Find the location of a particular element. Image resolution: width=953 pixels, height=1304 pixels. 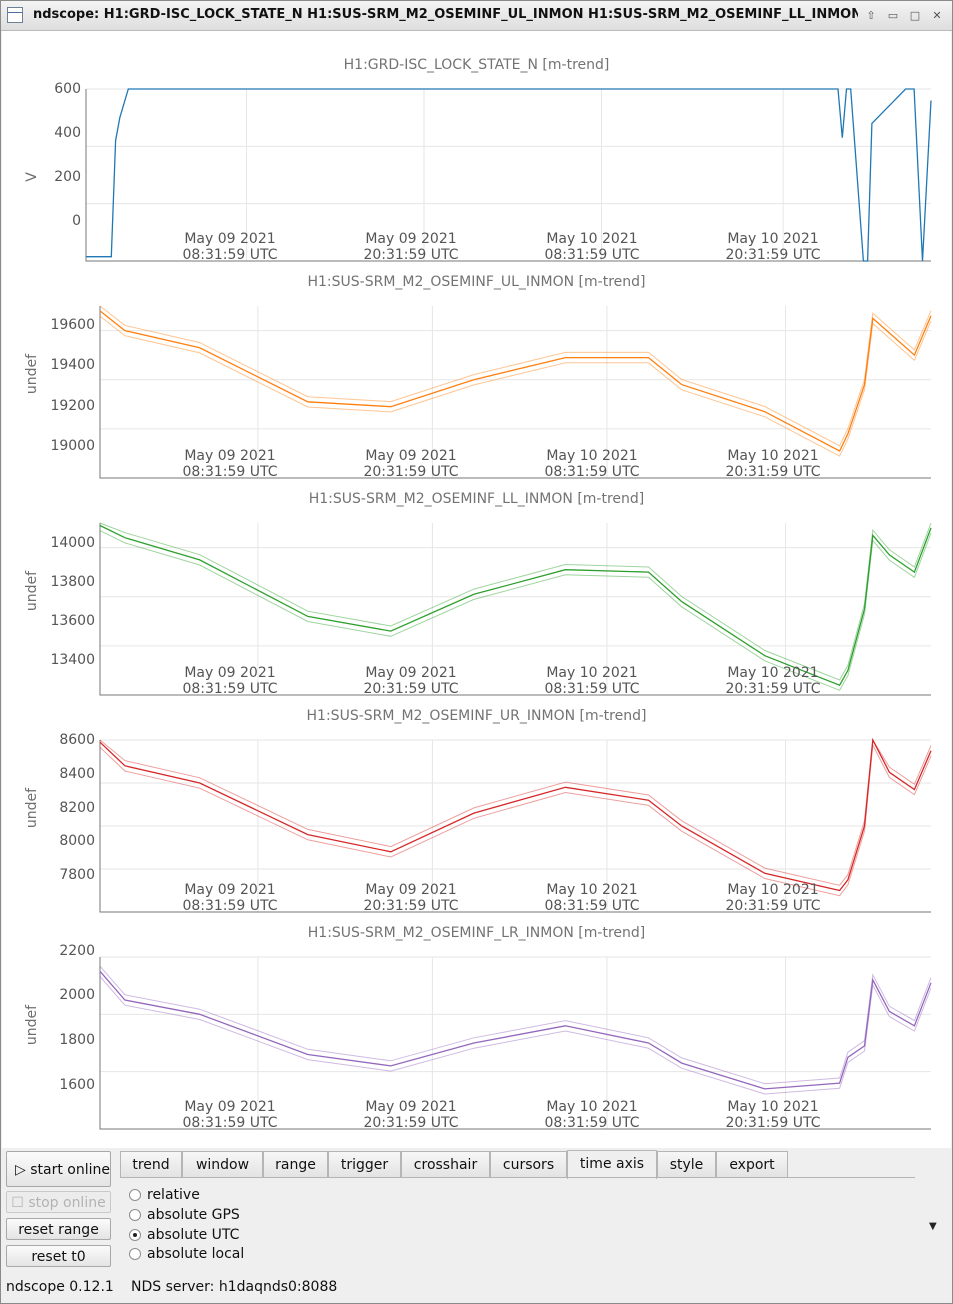

y-tick-label: 14000 is located at coordinates (72, 543).